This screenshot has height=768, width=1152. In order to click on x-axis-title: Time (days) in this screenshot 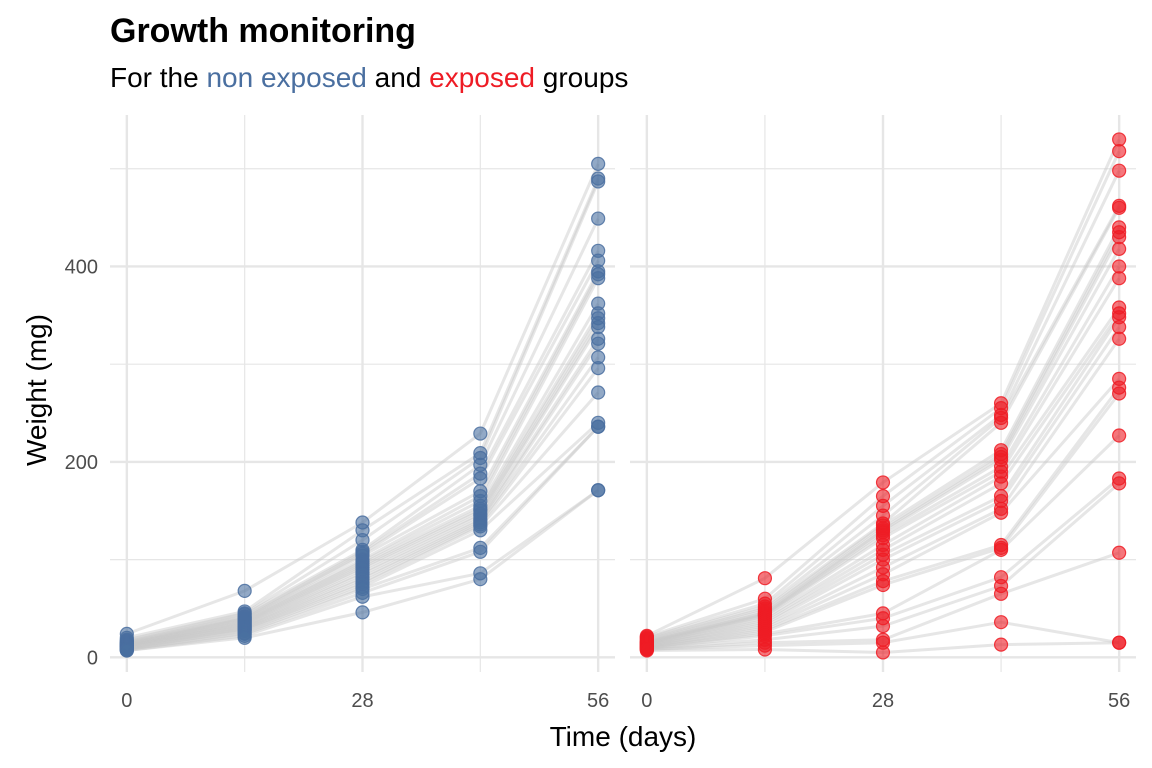, I will do `click(623, 736)`.